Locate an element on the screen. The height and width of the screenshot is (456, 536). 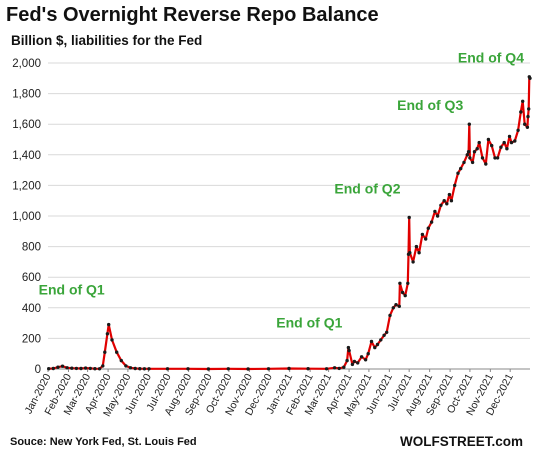
y-tick-label: 1,600 is located at coordinates (26, 125).